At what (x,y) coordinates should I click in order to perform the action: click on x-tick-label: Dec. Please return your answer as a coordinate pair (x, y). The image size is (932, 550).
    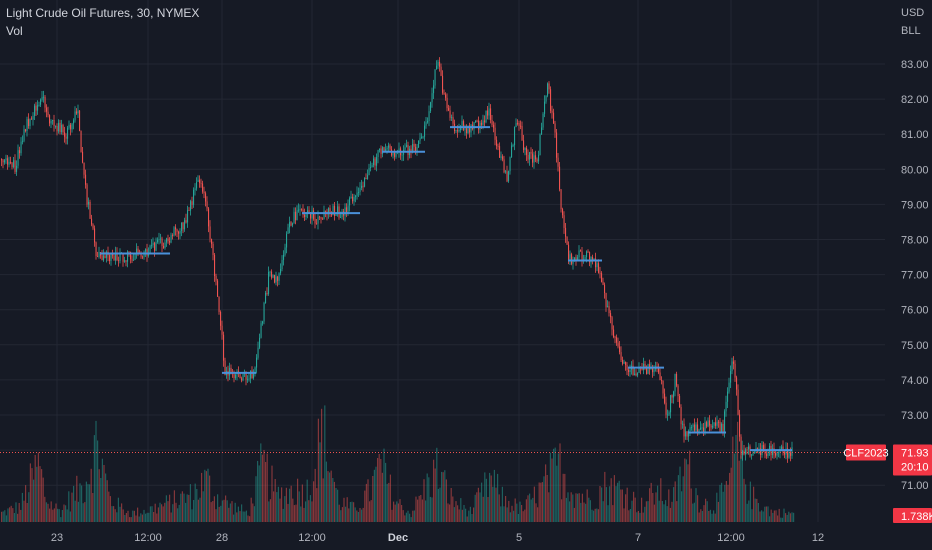
    Looking at the image, I should click on (398, 538).